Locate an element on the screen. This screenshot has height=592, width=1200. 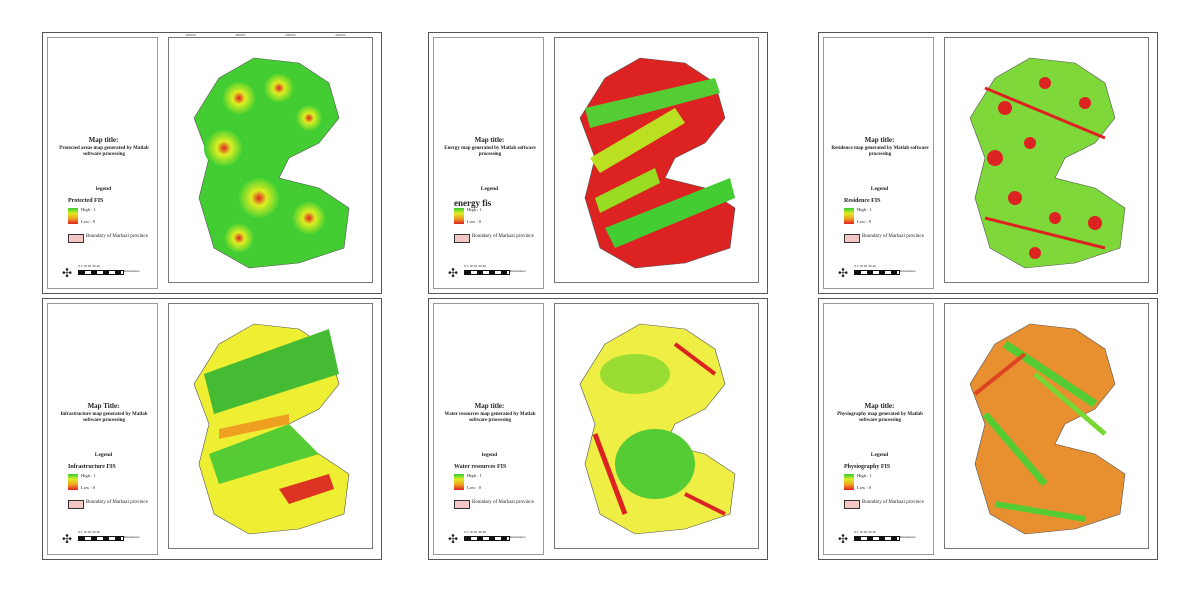
map-residence is located at coordinates (1047, 163).